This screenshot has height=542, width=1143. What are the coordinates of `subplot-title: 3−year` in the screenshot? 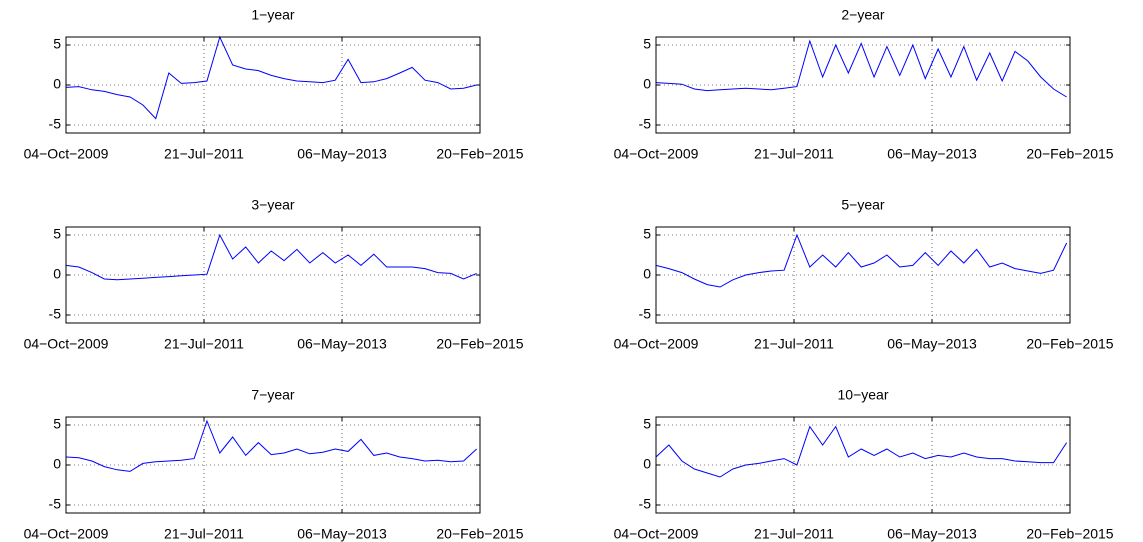 It's located at (273, 205).